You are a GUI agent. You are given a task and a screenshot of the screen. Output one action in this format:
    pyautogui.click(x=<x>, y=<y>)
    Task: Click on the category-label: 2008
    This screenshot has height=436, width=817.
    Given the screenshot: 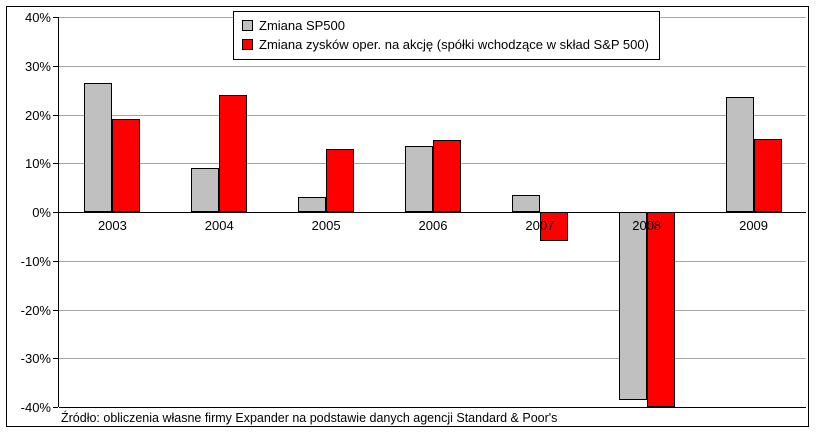 What is the action you would take?
    pyautogui.click(x=647, y=225)
    